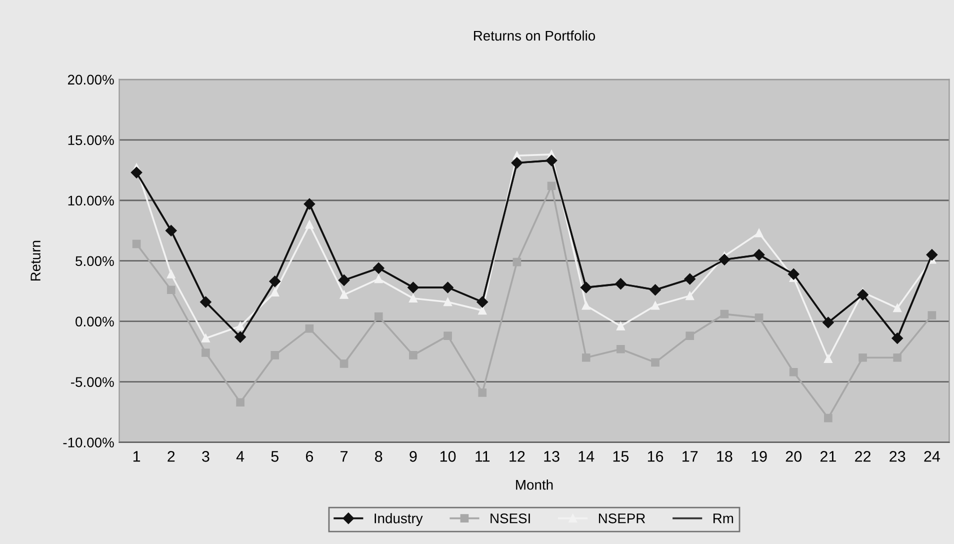 The image size is (954, 544). I want to click on x-tick-label: 16, so click(656, 456).